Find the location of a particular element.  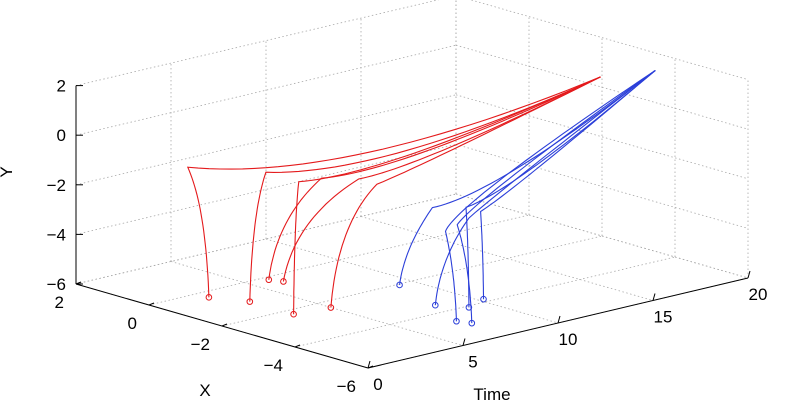

time-tick-label: 5 is located at coordinates (472, 362).